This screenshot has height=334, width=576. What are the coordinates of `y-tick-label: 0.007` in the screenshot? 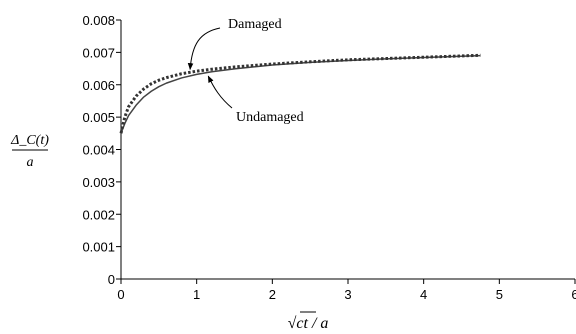 It's located at (98, 52).